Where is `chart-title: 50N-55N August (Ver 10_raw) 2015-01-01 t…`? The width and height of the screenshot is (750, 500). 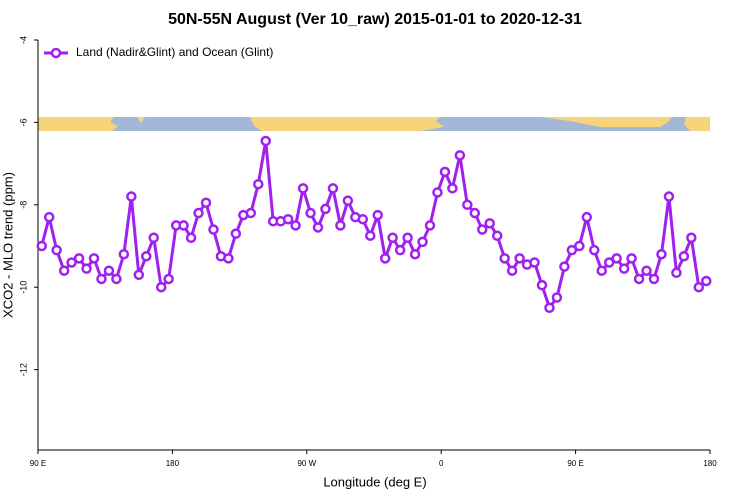
chart-title: 50N-55N August (Ver 10_raw) 2015-01-01 t… is located at coordinates (375, 19).